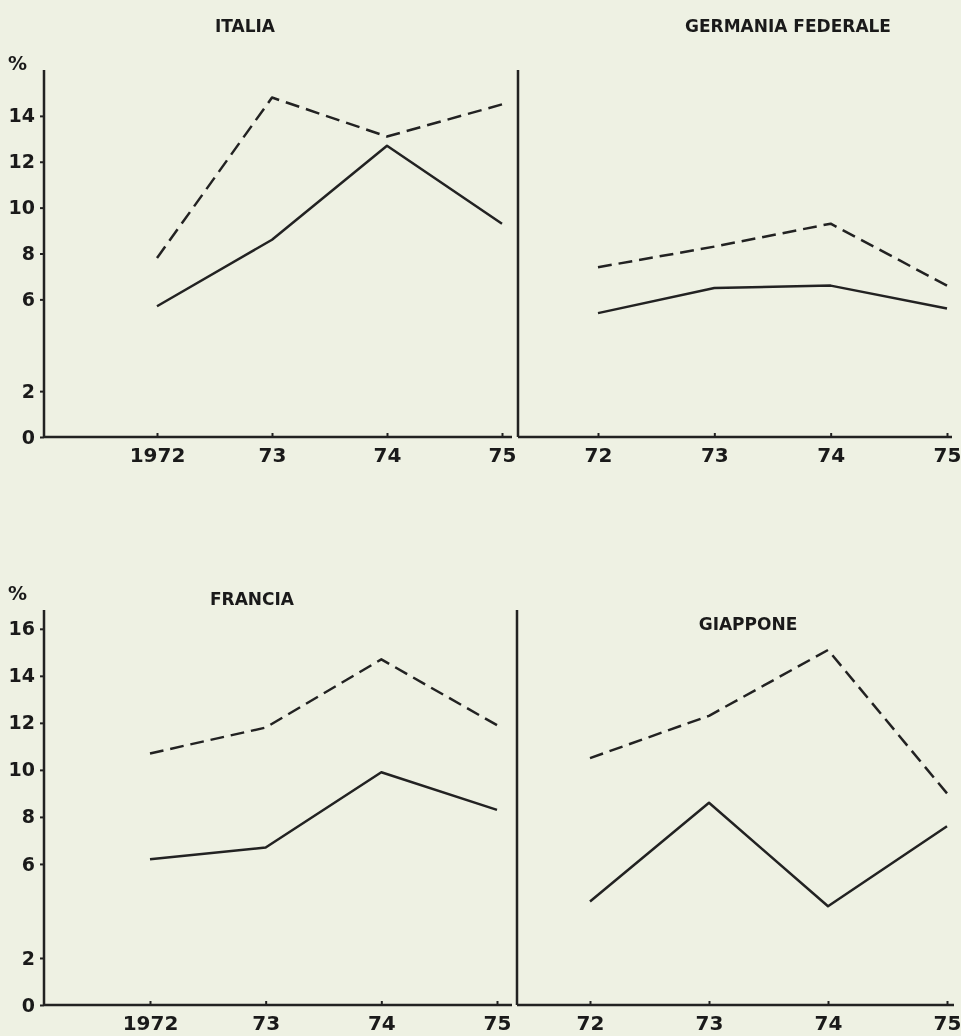 The width and height of the screenshot is (961, 1036). Describe the element at coordinates (245, 26) in the screenshot. I see `chart-title: ITALIA` at that location.